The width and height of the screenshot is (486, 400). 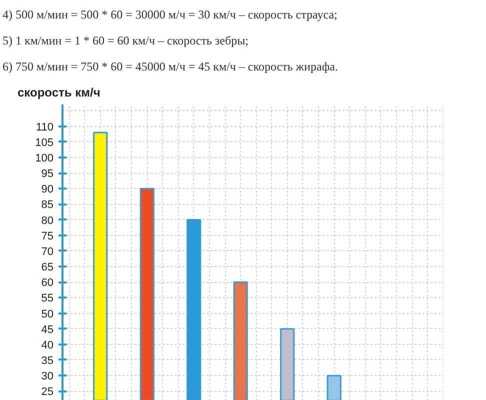 I want to click on y-axis-title: скорость км/ч, so click(x=59, y=93).